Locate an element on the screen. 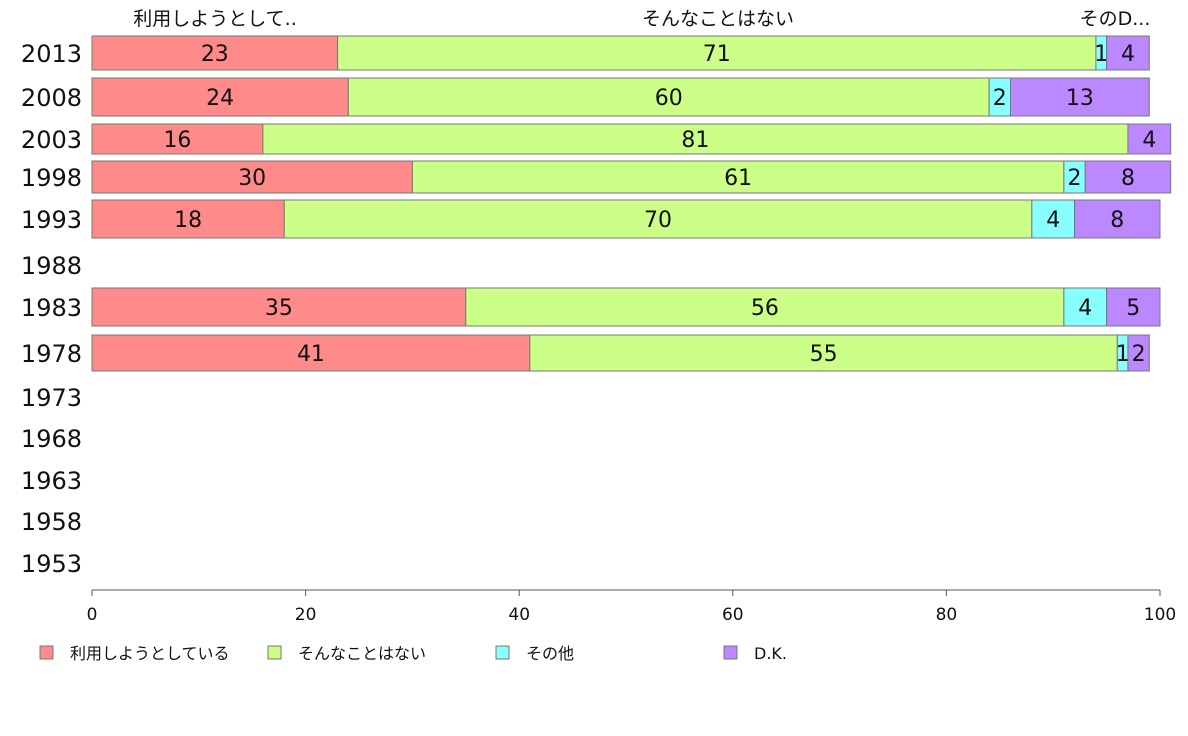 This screenshot has width=1188, height=736. data-label-2003-s3: 4 is located at coordinates (1149, 140).